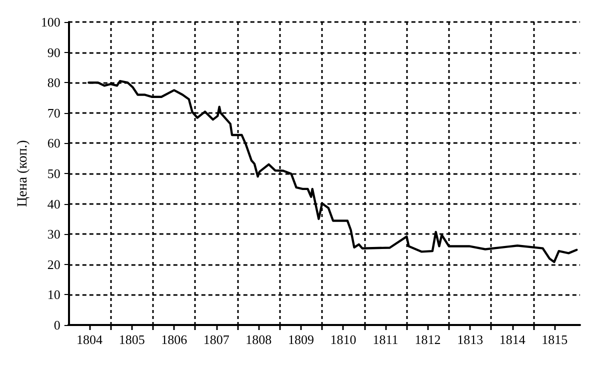 This screenshot has height=365, width=600. Describe the element at coordinates (23, 173) in the screenshot. I see `y-axis-title: Цена (коп.)` at that location.